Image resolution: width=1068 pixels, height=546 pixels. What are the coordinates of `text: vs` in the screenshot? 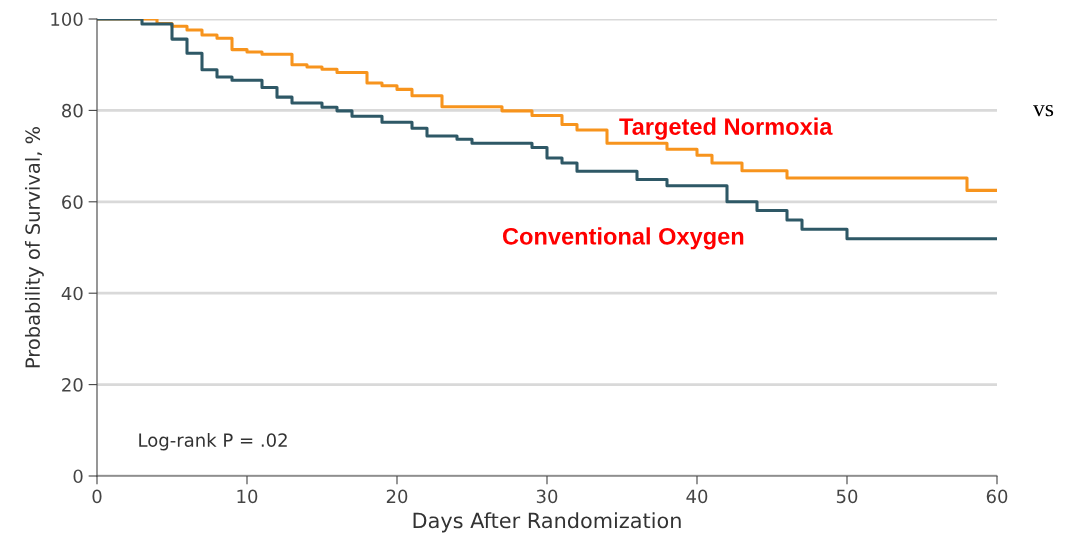 It's located at (1043, 110).